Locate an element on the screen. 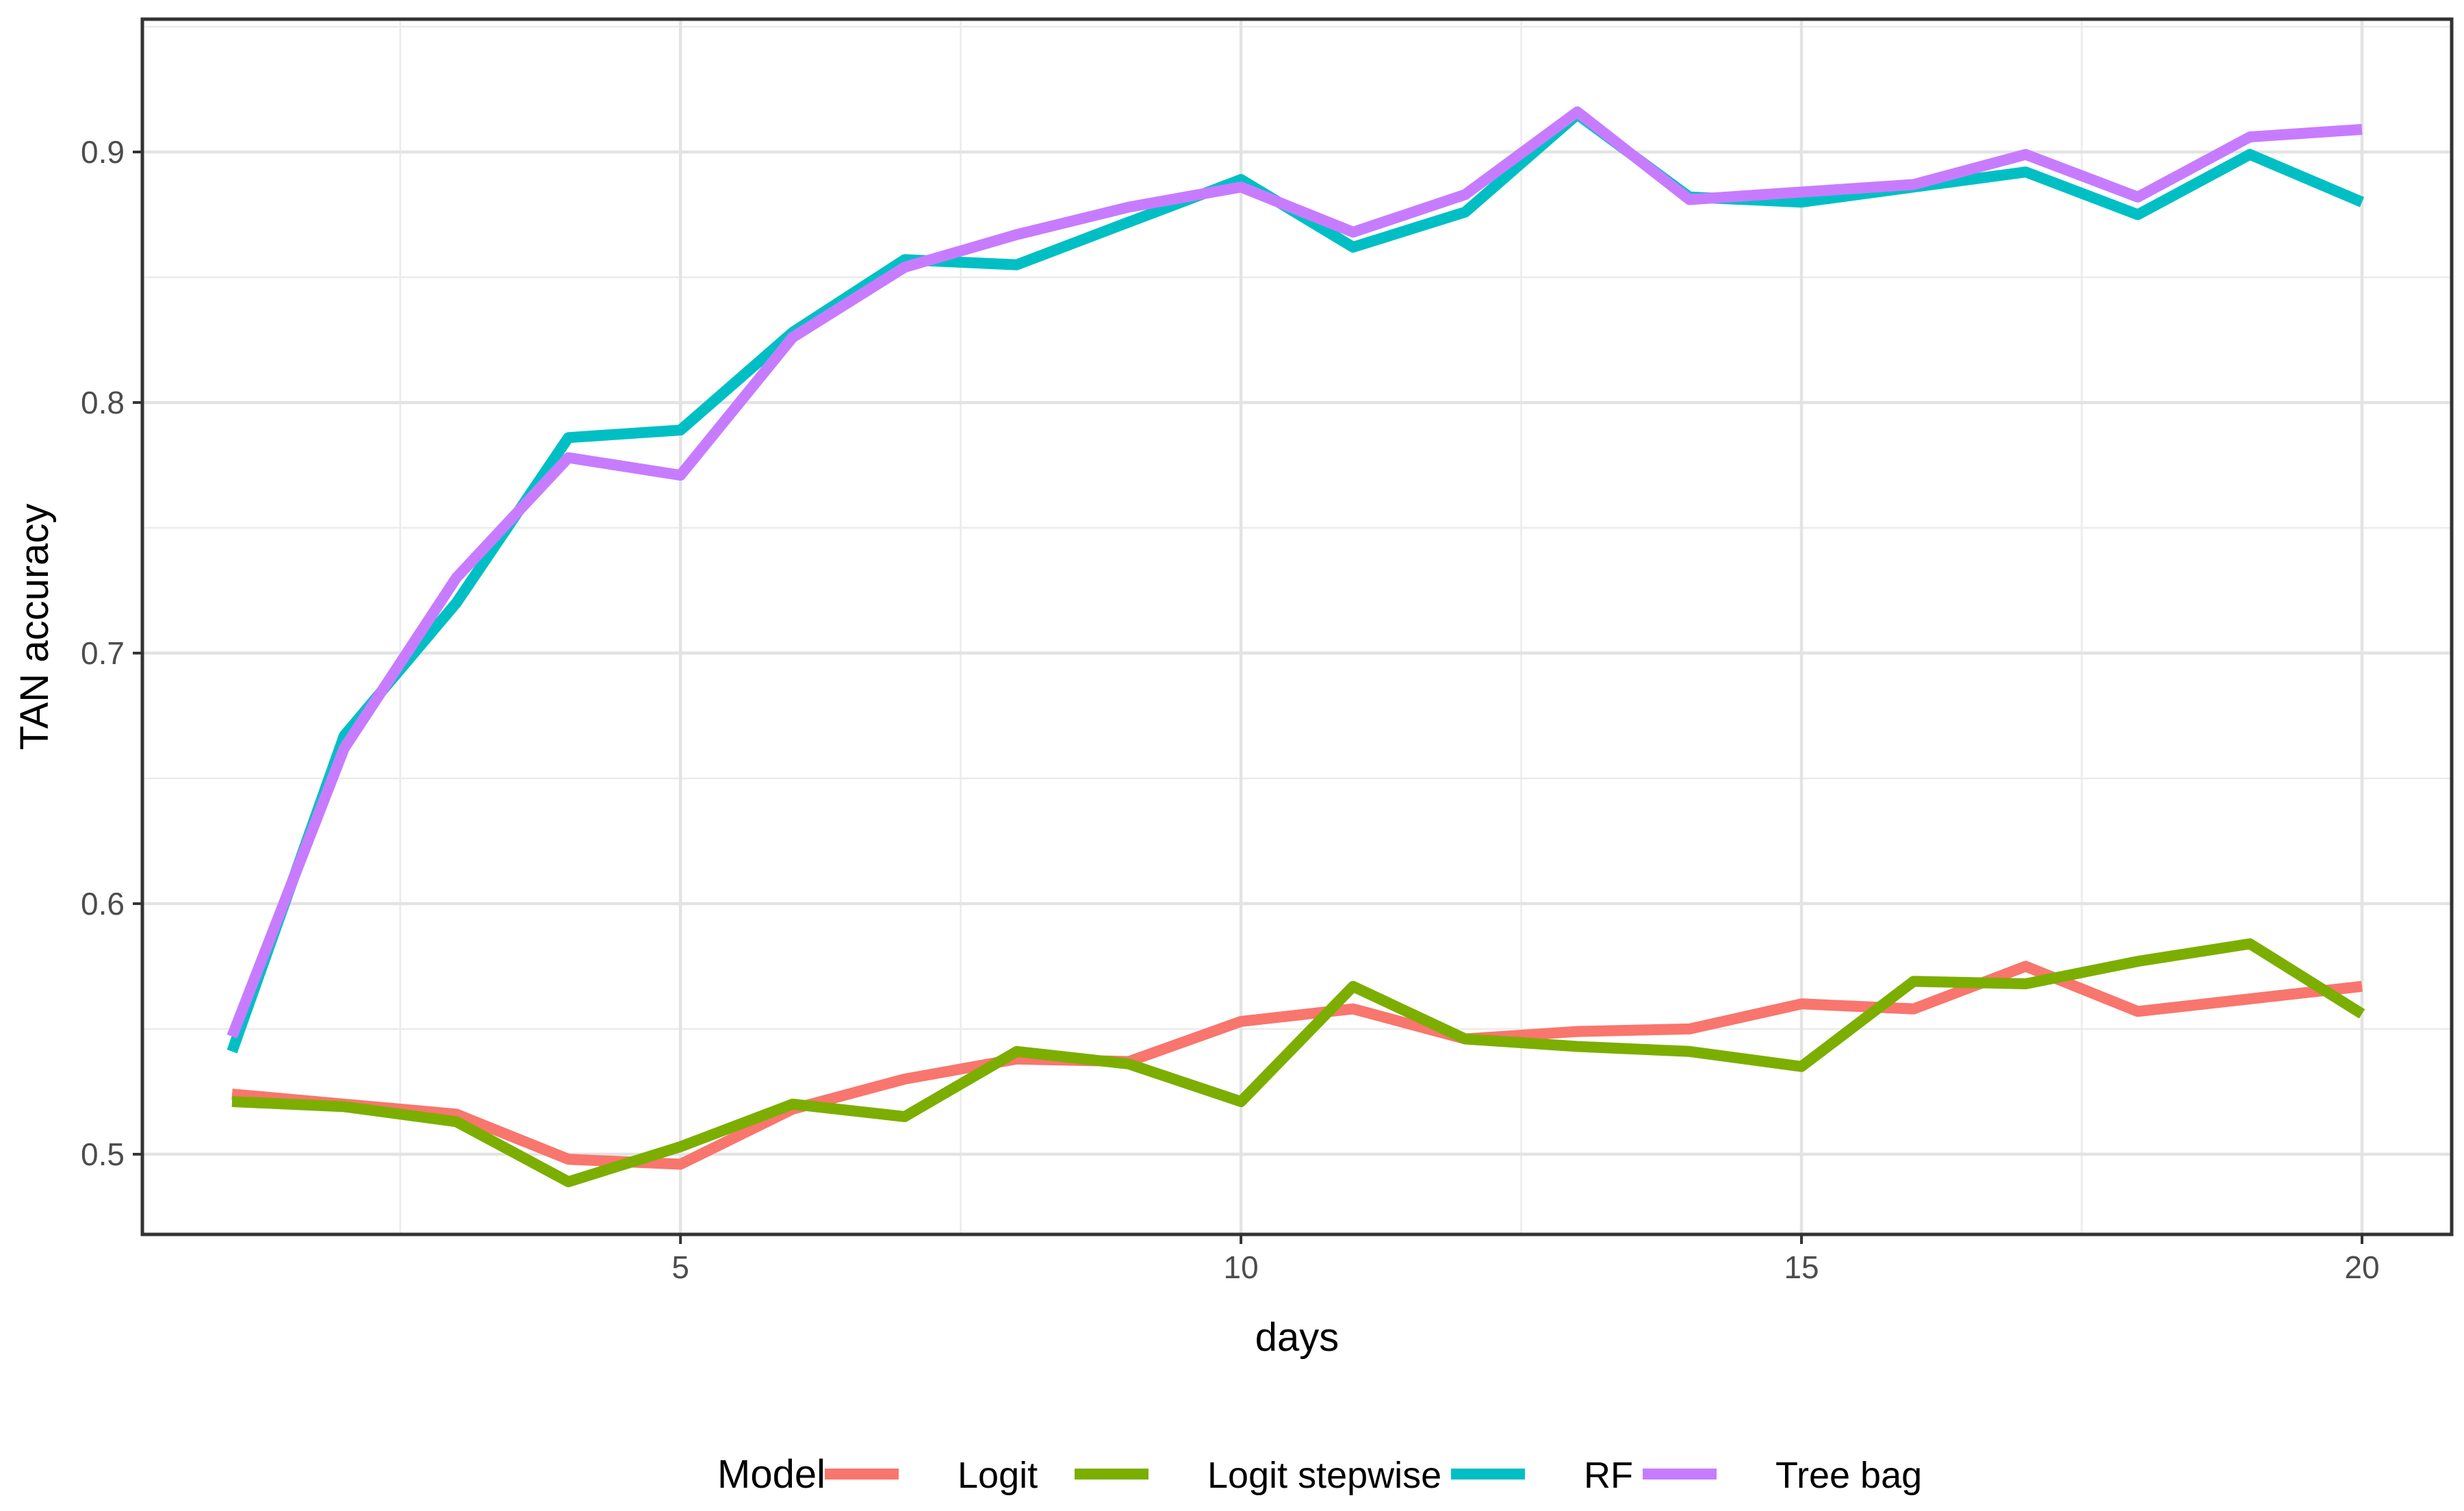 This screenshot has width=2464, height=1511. y-tick-label: 0.8 is located at coordinates (103, 402).